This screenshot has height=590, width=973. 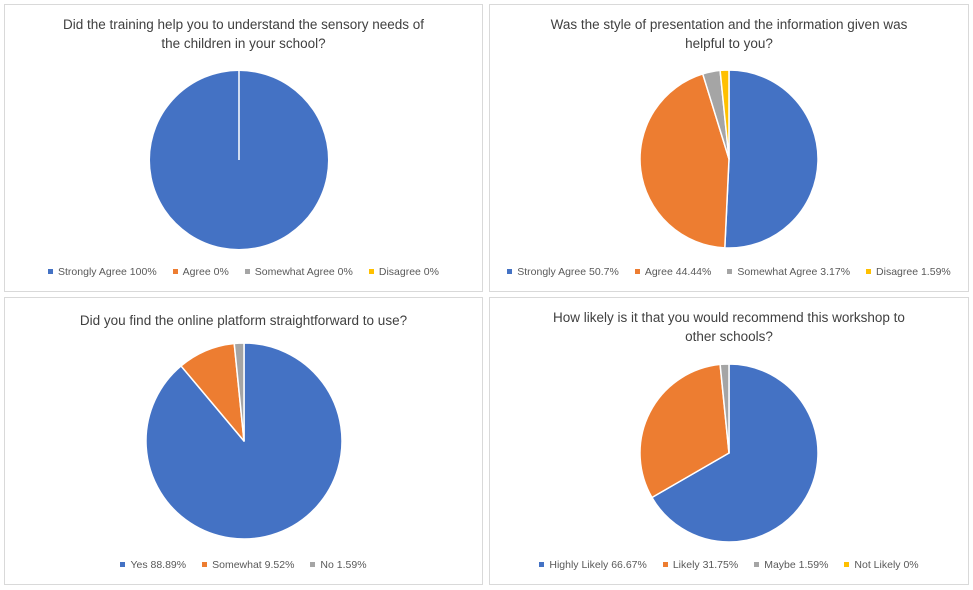 What do you see at coordinates (729, 336) in the screenshot?
I see `chart-title-line: other schools?` at bounding box center [729, 336].